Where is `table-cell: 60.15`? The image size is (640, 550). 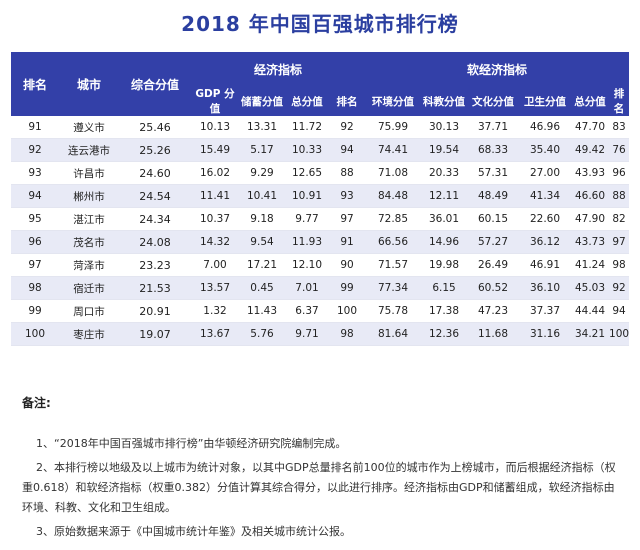 table-cell: 60.15 is located at coordinates (493, 219).